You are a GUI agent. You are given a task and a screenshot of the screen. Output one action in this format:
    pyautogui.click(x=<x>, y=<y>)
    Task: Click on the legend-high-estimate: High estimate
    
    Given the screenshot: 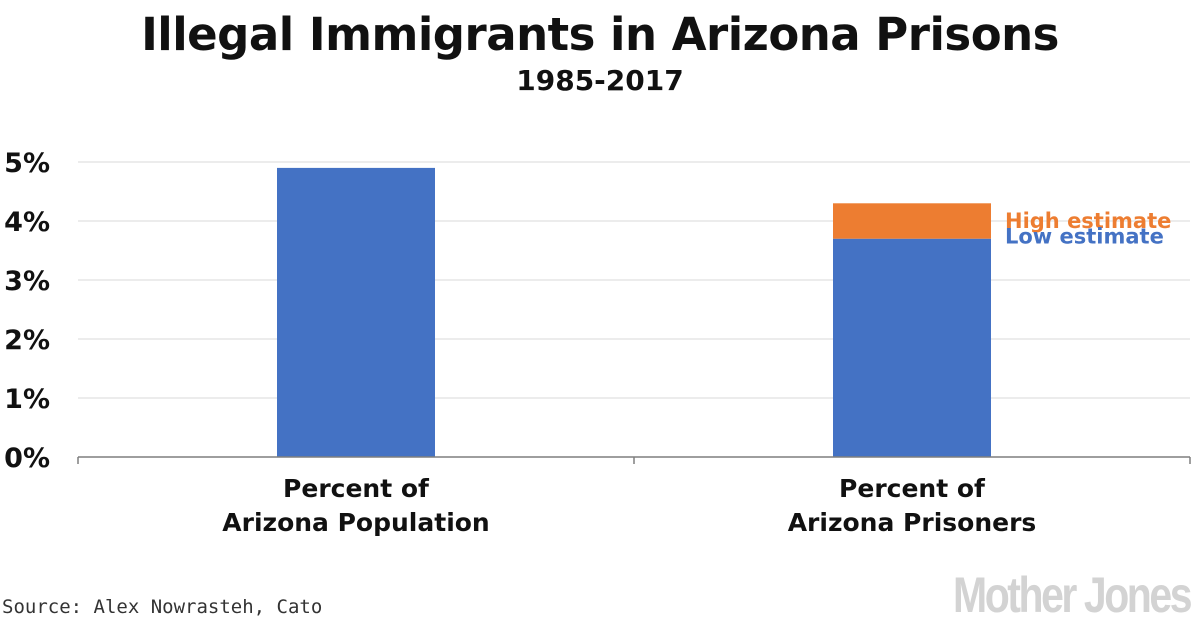 What is the action you would take?
    pyautogui.click(x=1088, y=221)
    